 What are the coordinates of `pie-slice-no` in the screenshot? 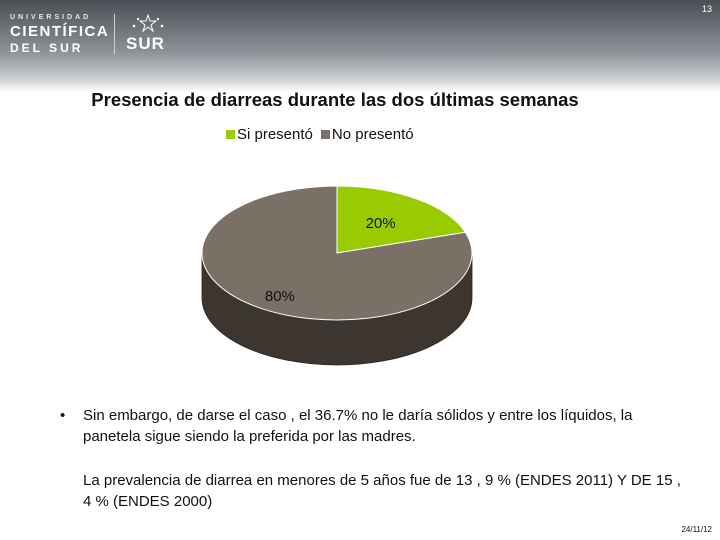 It's located at (337, 253).